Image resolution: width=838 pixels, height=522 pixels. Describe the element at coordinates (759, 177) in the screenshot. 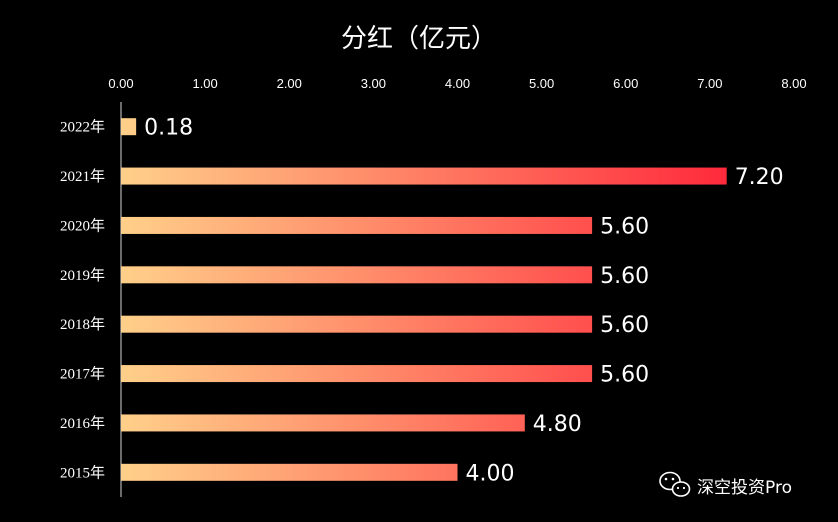

I see `data-label: 7.20` at that location.